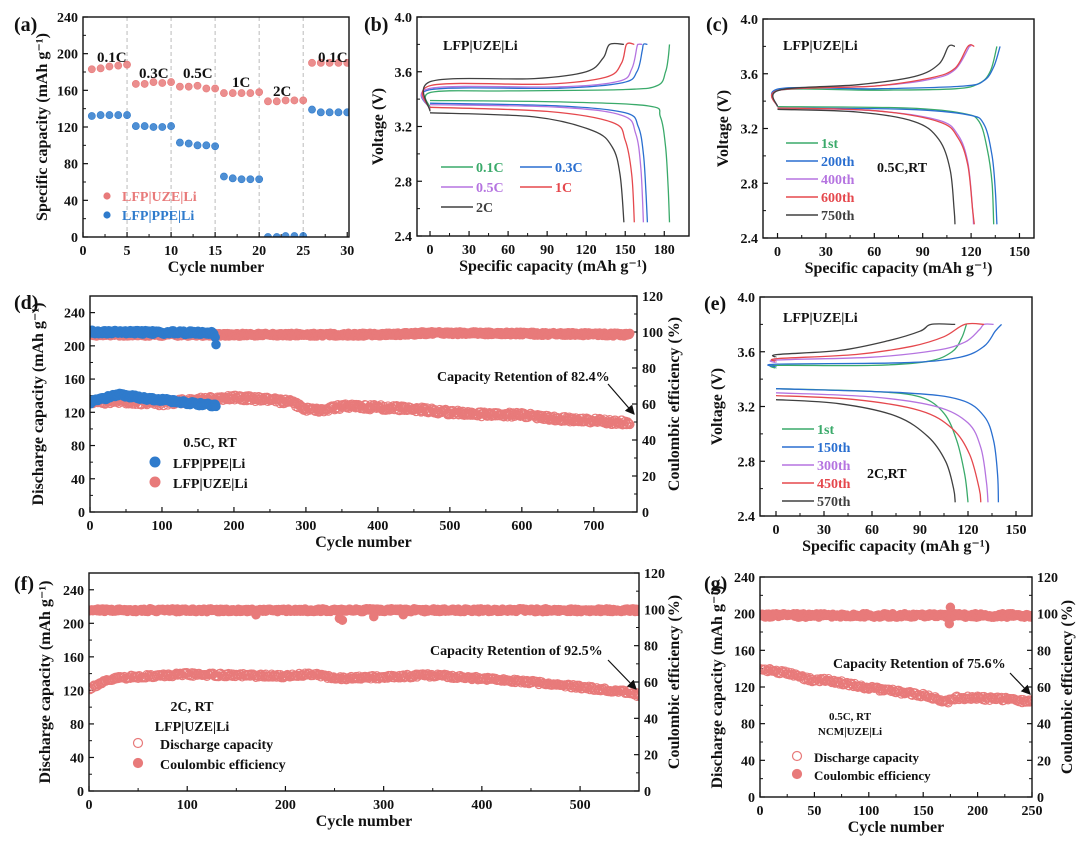 The image size is (1080, 842). What do you see at coordinates (580, 805) in the screenshot?
I see `x-tick-label: 500` at bounding box center [580, 805].